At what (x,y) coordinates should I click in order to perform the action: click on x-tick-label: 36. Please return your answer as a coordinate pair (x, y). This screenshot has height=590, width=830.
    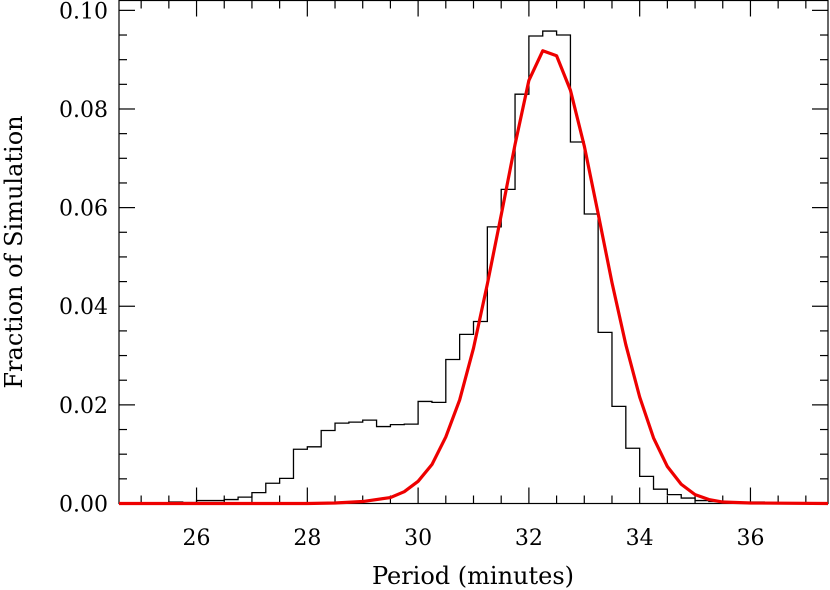
    Looking at the image, I should click on (750, 538).